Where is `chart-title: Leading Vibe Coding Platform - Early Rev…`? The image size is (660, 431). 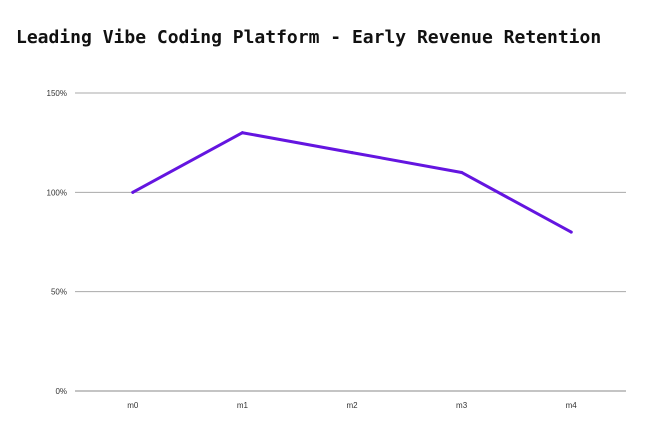 chart-title: Leading Vibe Coding Platform - Early Rev… is located at coordinates (309, 37).